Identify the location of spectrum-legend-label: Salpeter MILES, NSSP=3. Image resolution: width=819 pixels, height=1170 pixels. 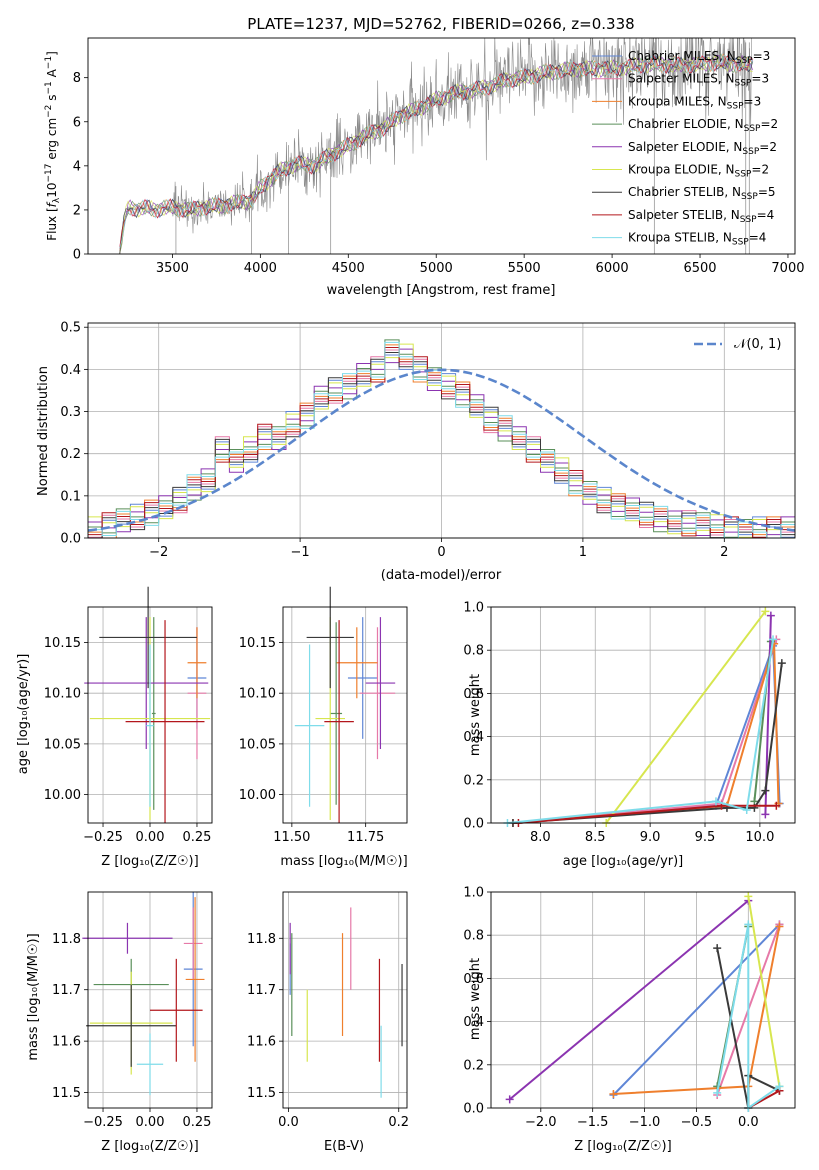
(698, 80).